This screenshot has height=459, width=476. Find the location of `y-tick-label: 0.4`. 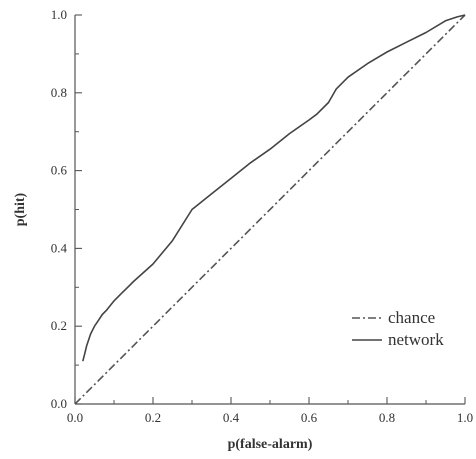

y-tick-label: 0.4 is located at coordinates (59, 247).